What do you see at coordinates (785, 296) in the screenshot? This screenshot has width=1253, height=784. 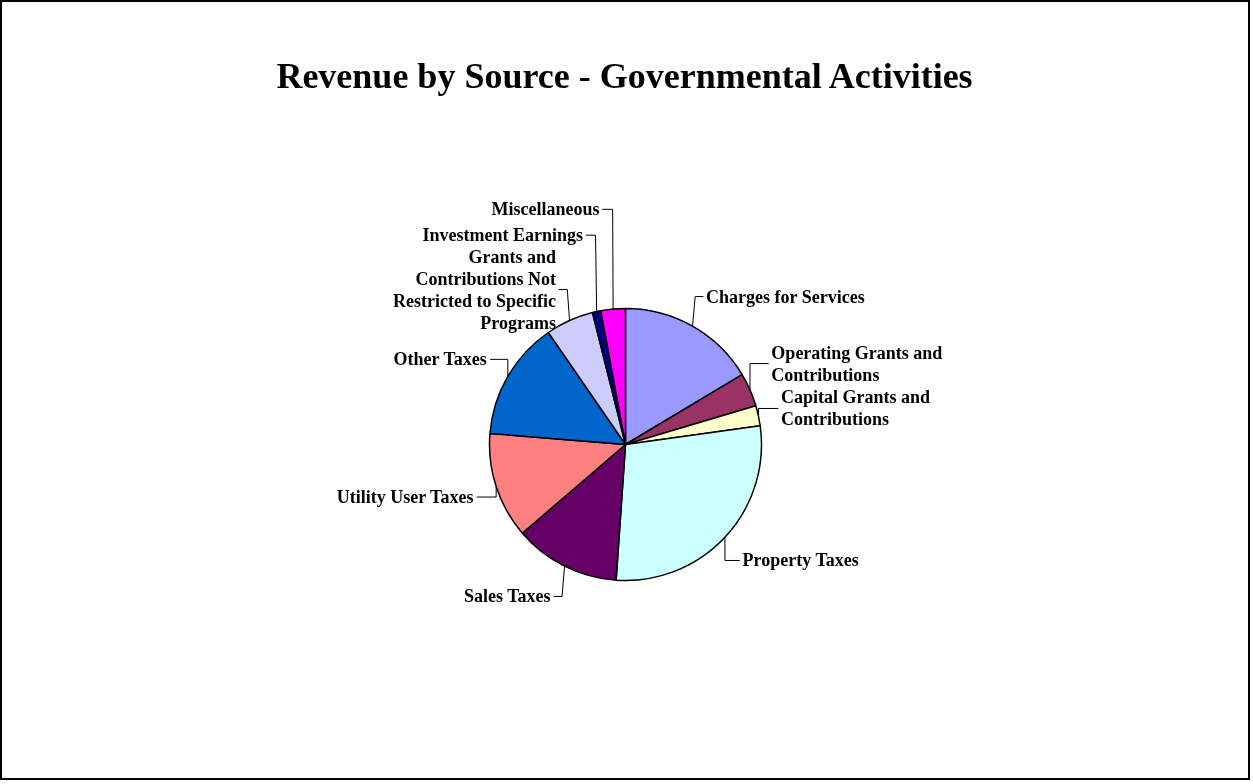 I see `slice-label: Charges for Services` at bounding box center [785, 296].